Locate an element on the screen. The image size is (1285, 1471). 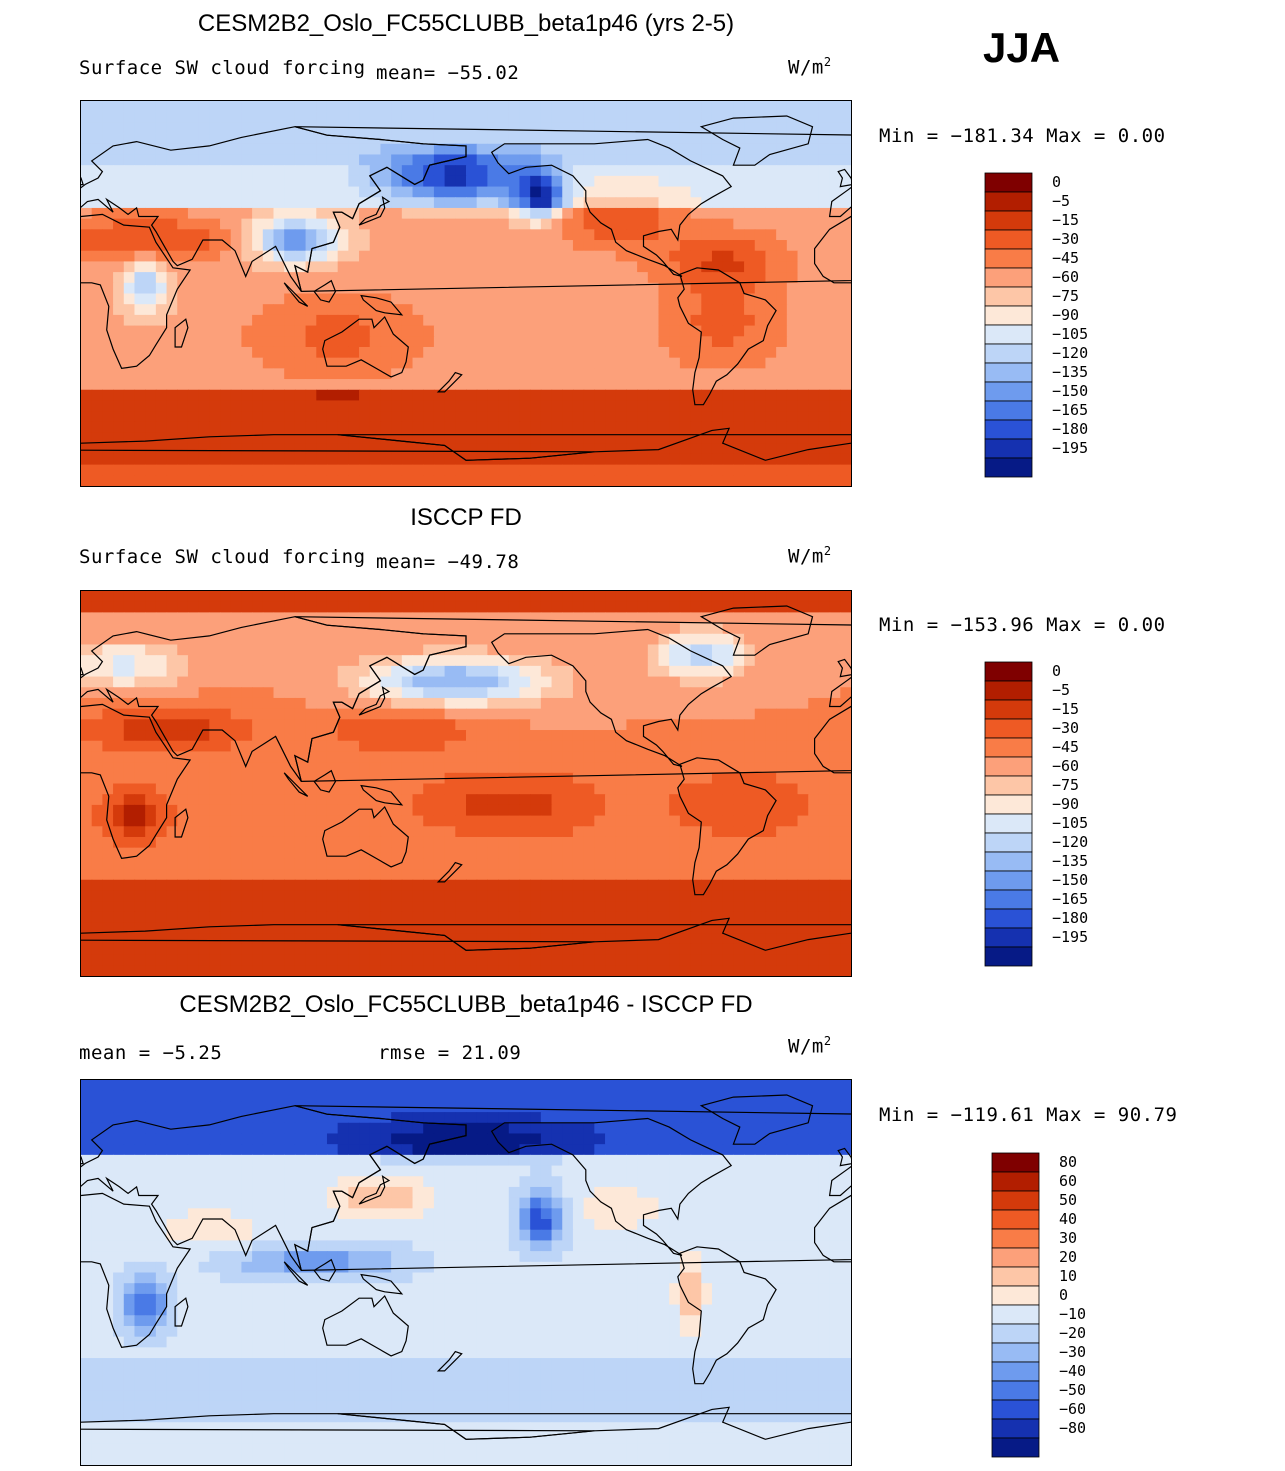
colorbar-tick-label: −15 is located at coordinates (1065, 220).